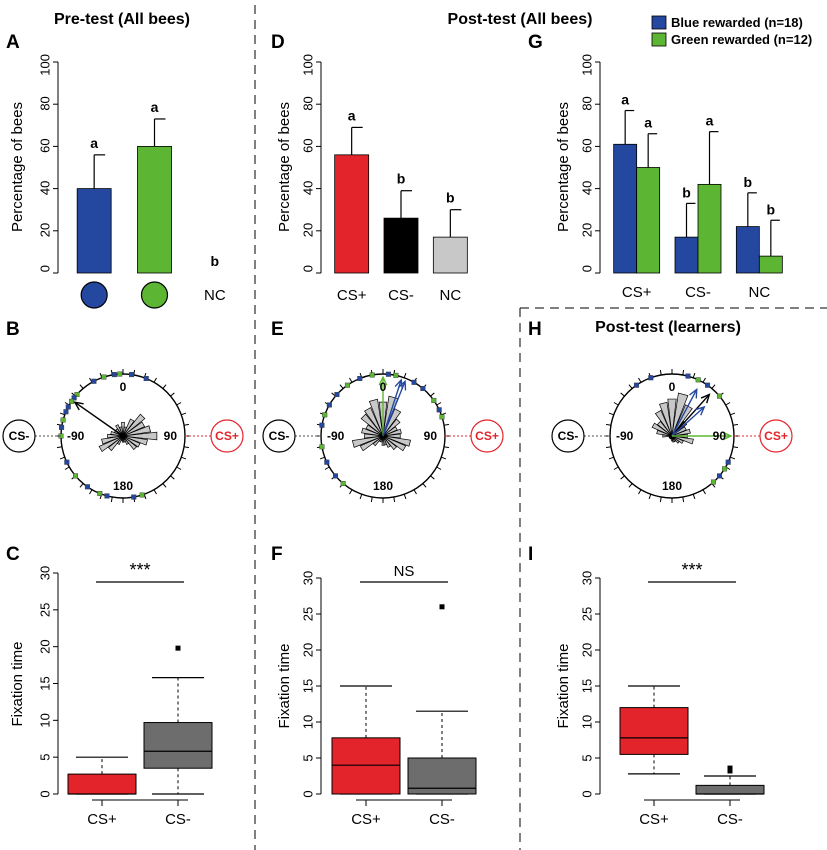 This screenshot has width=827, height=850. I want to click on arrowhead-black, so click(705, 398).